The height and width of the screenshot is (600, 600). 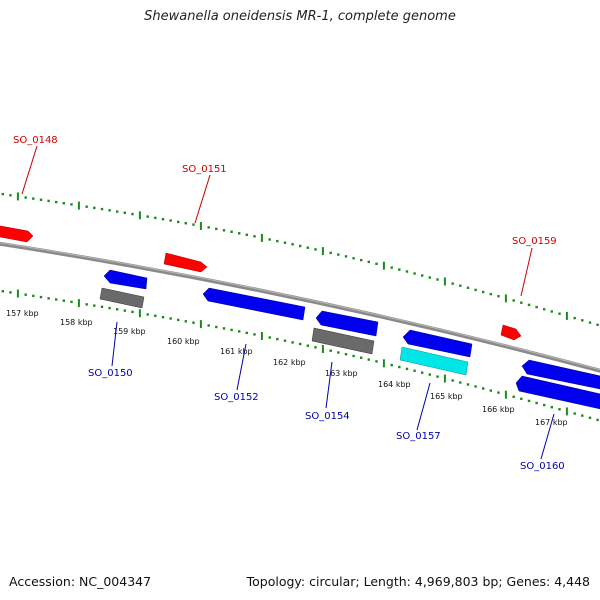 I want to click on gene-so0159, so click(x=511, y=332).